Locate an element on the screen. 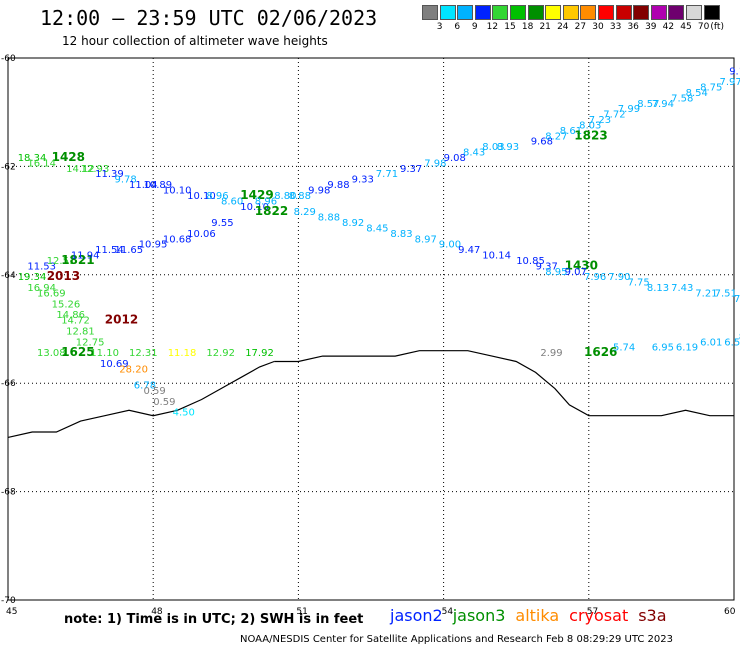  wave-height-label: 15.26 is located at coordinates (66, 304).